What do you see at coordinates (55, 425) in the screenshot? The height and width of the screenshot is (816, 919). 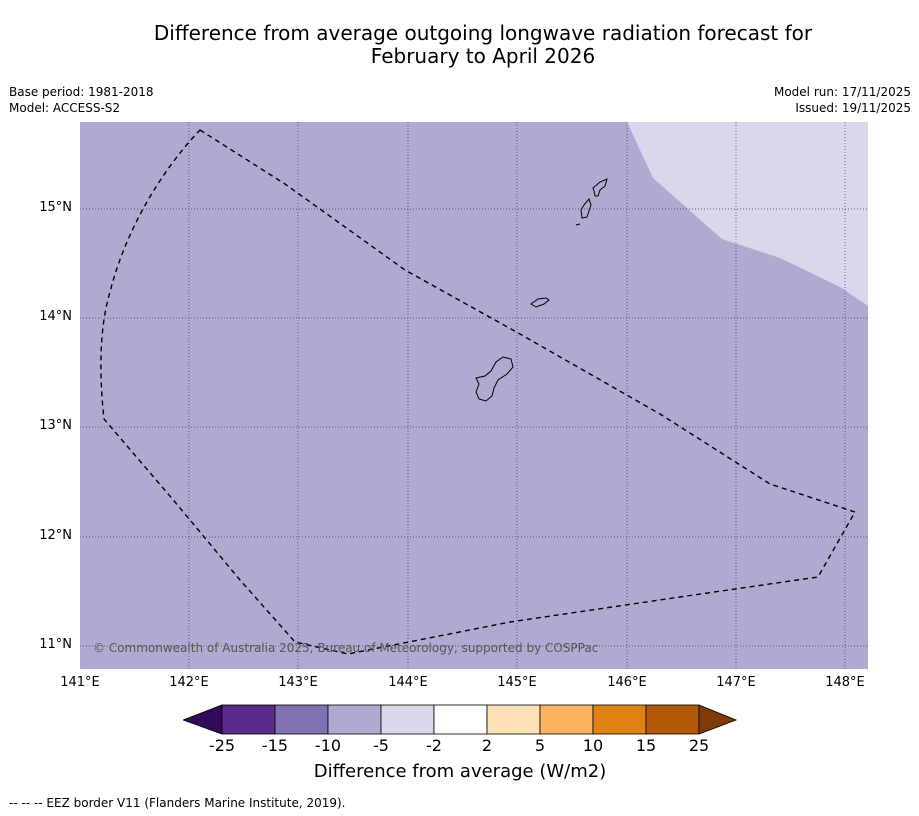 I see `lat-label-13: 13°N` at bounding box center [55, 425].